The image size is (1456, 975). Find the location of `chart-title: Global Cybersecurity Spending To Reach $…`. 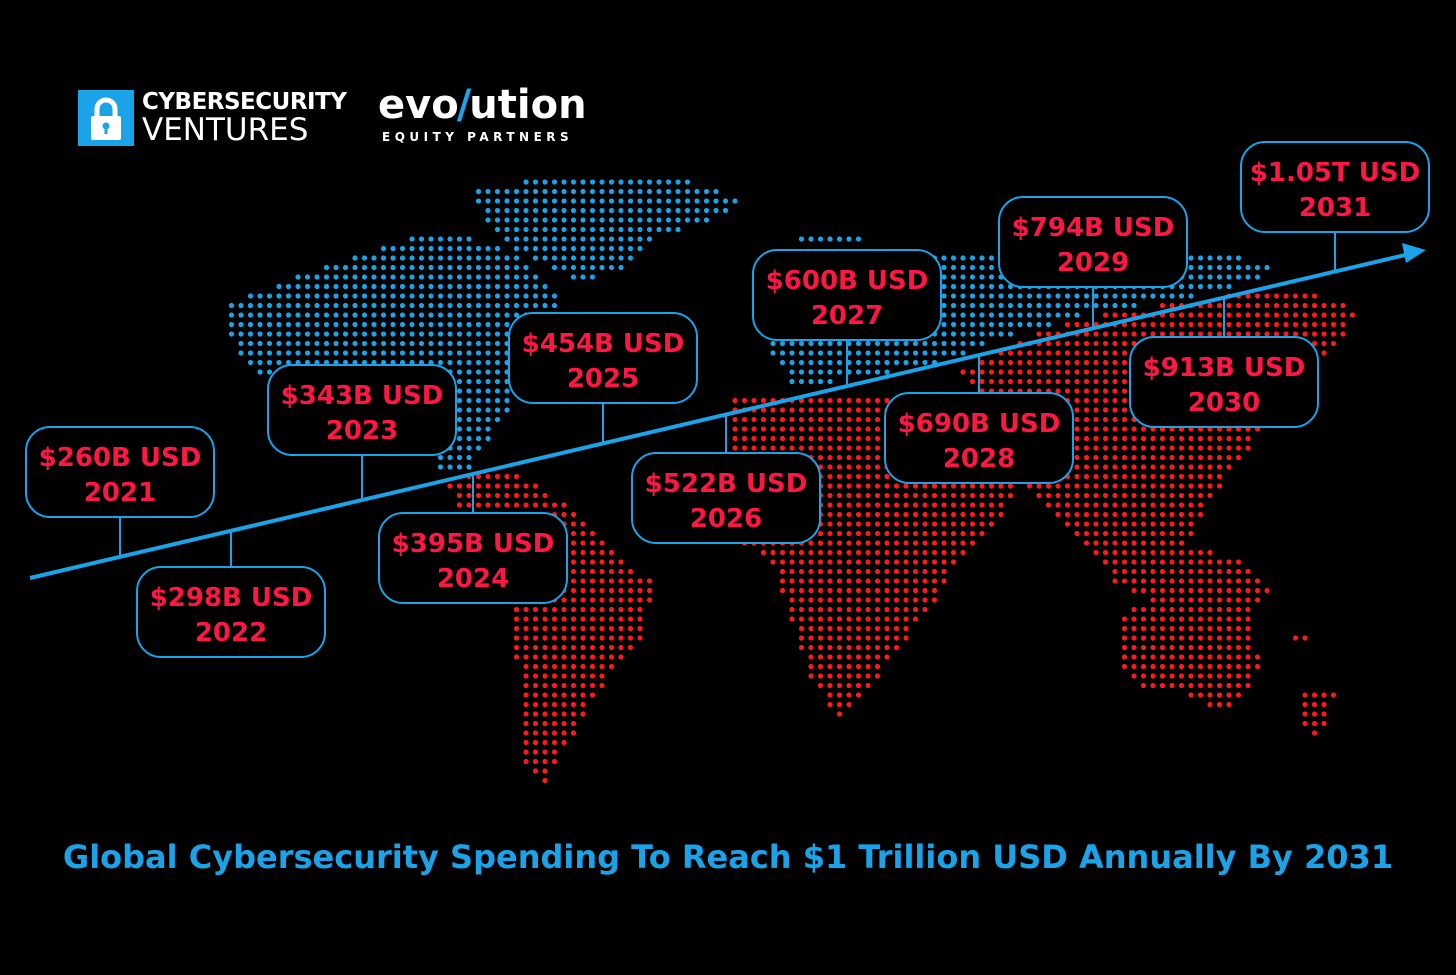

chart-title: Global Cybersecurity Spending To Reach $… is located at coordinates (728, 857).